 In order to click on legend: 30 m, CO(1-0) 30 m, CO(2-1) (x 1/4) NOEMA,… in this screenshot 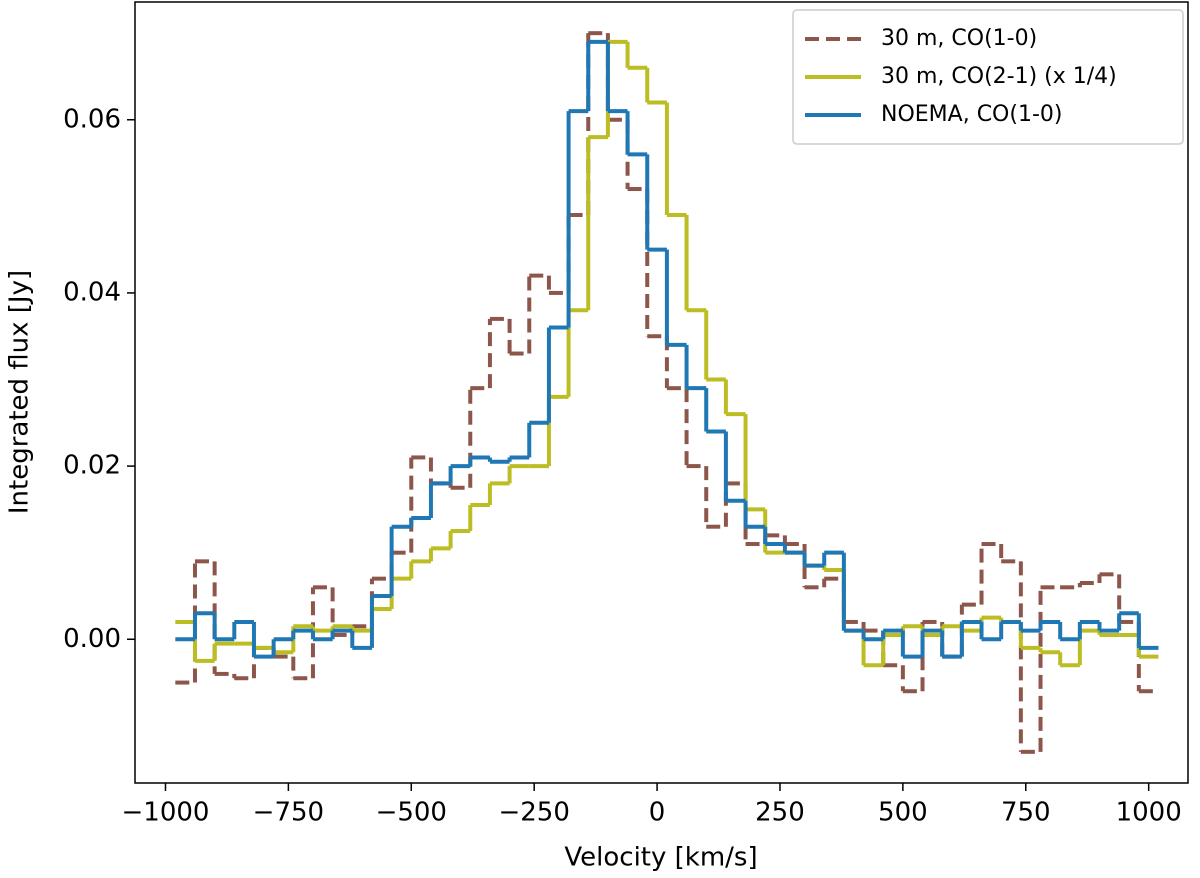, I will do `click(988, 77)`.